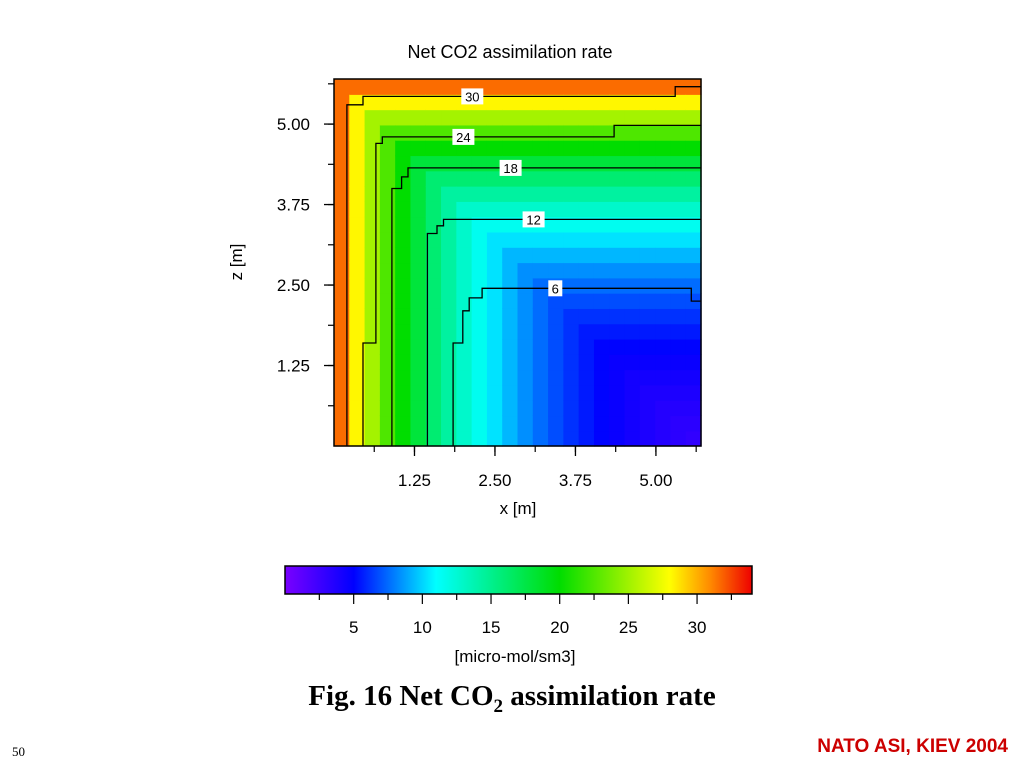 This screenshot has height=768, width=1024. I want to click on contour-label: 12, so click(533, 219).